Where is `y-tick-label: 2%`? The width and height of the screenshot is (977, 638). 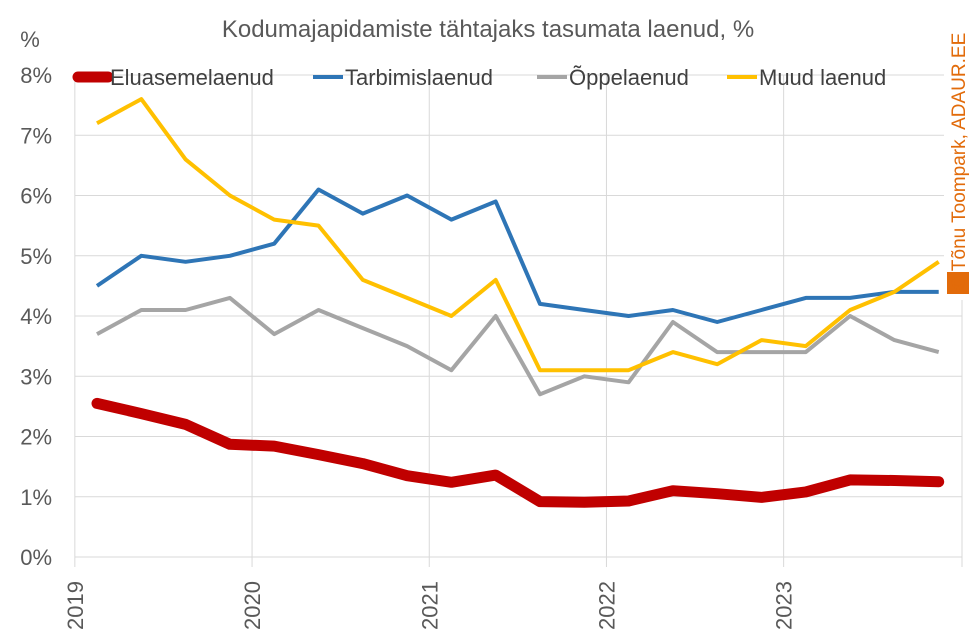
y-tick-label: 2% is located at coordinates (36, 437).